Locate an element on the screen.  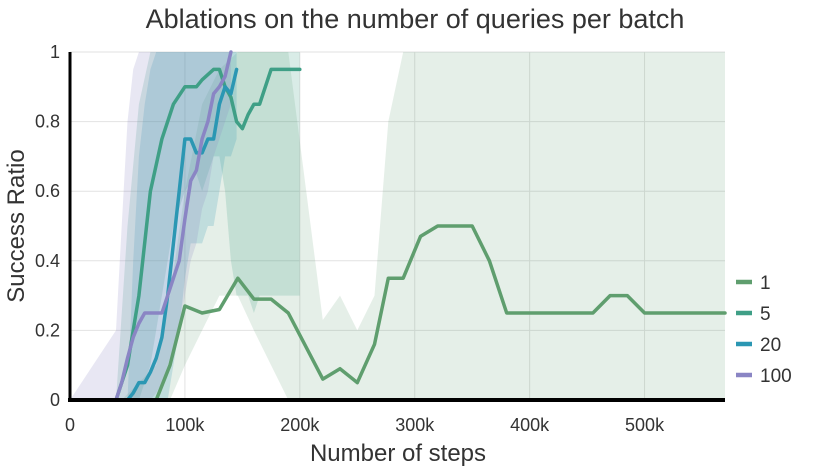
x-tick-label: 400k is located at coordinates (530, 425).